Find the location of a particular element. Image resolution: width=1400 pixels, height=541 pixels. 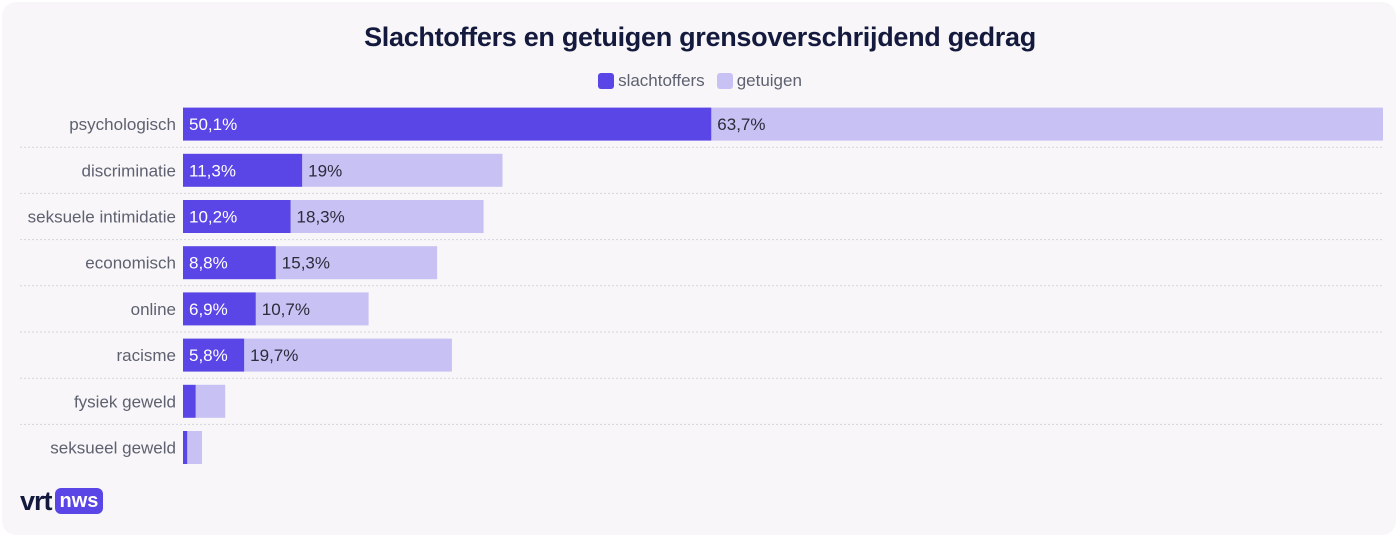

category-label-economisch: economisch is located at coordinates (130, 263).